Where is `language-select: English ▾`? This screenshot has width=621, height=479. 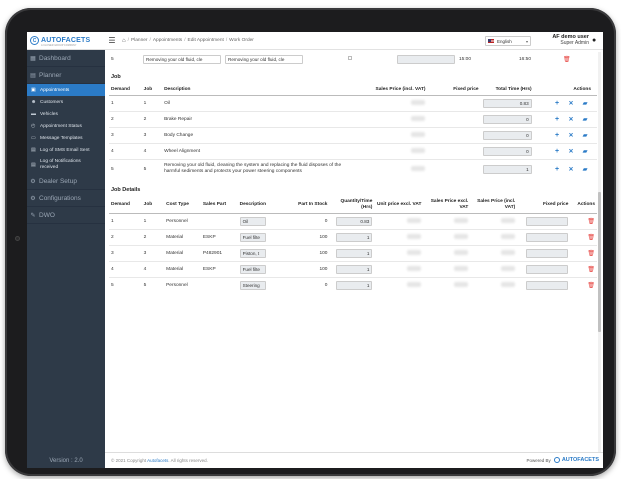
language-select: English ▾ is located at coordinates (508, 41).